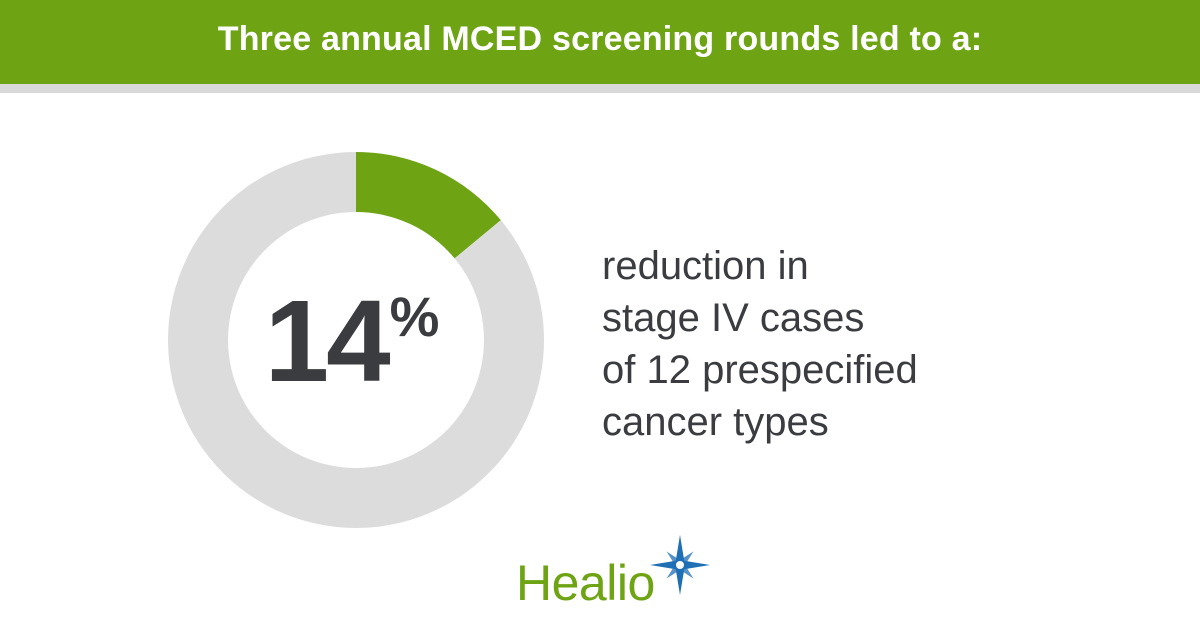 This screenshot has width=1200, height=630. What do you see at coordinates (705, 266) in the screenshot?
I see `description-line-1: reduction in` at bounding box center [705, 266].